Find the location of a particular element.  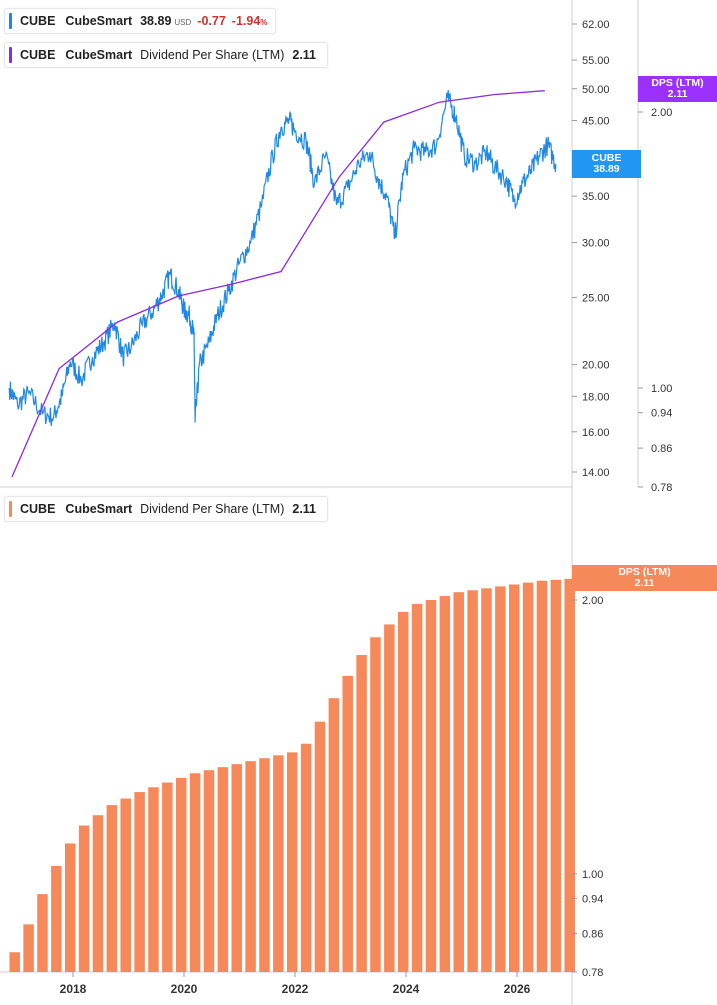

legend-change: -0.77 is located at coordinates (211, 21).